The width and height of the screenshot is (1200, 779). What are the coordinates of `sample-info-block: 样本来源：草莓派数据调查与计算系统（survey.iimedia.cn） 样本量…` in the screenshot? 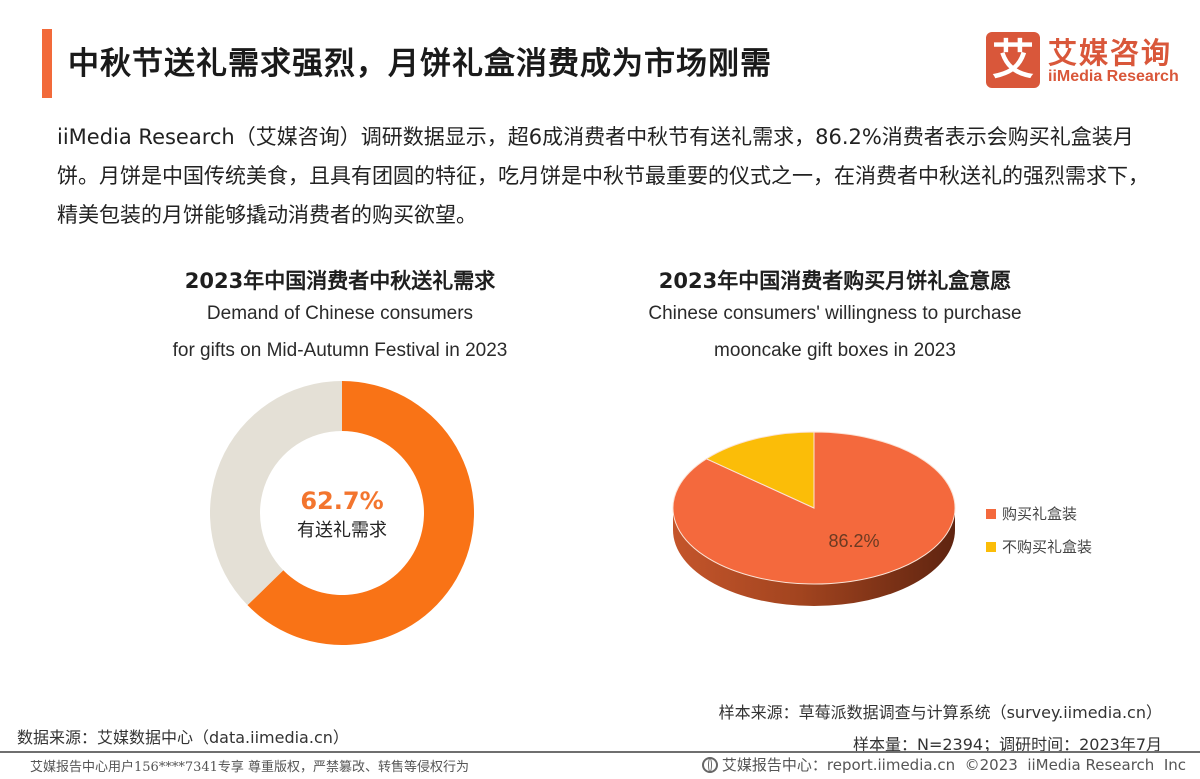 It's located at (940, 729).